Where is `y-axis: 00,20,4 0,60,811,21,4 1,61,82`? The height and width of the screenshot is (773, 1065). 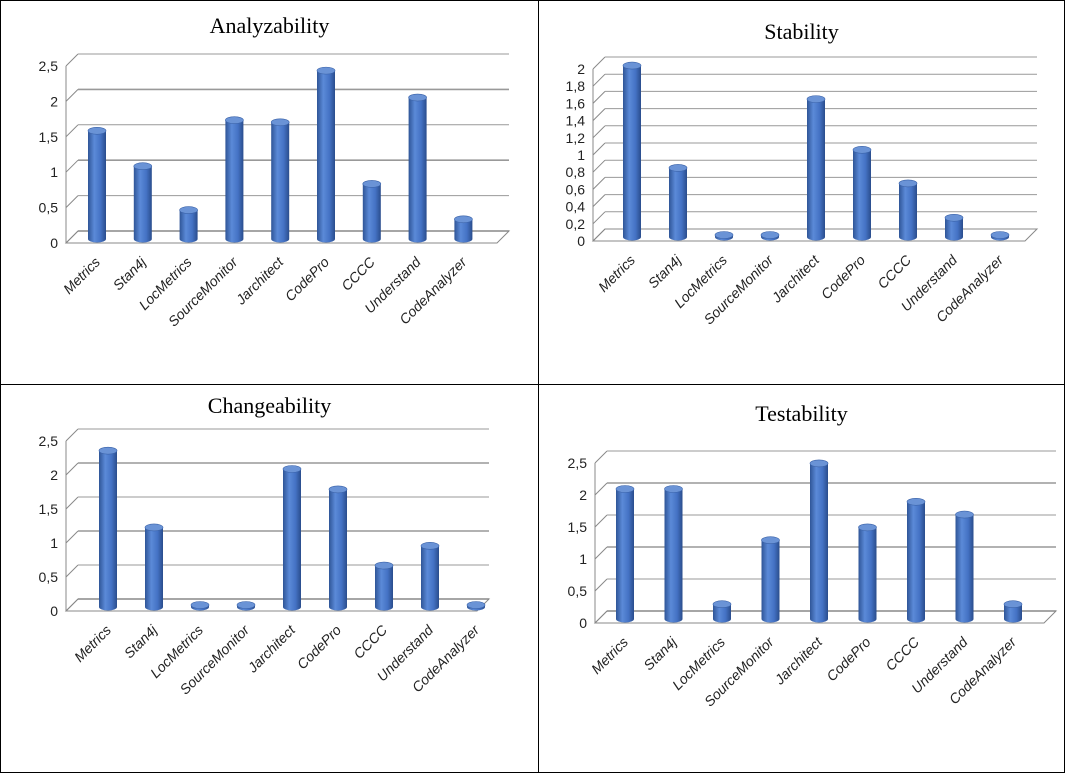
y-axis: 00,20,4 0,60,811,21,4 1,61,82 is located at coordinates (580, 155).